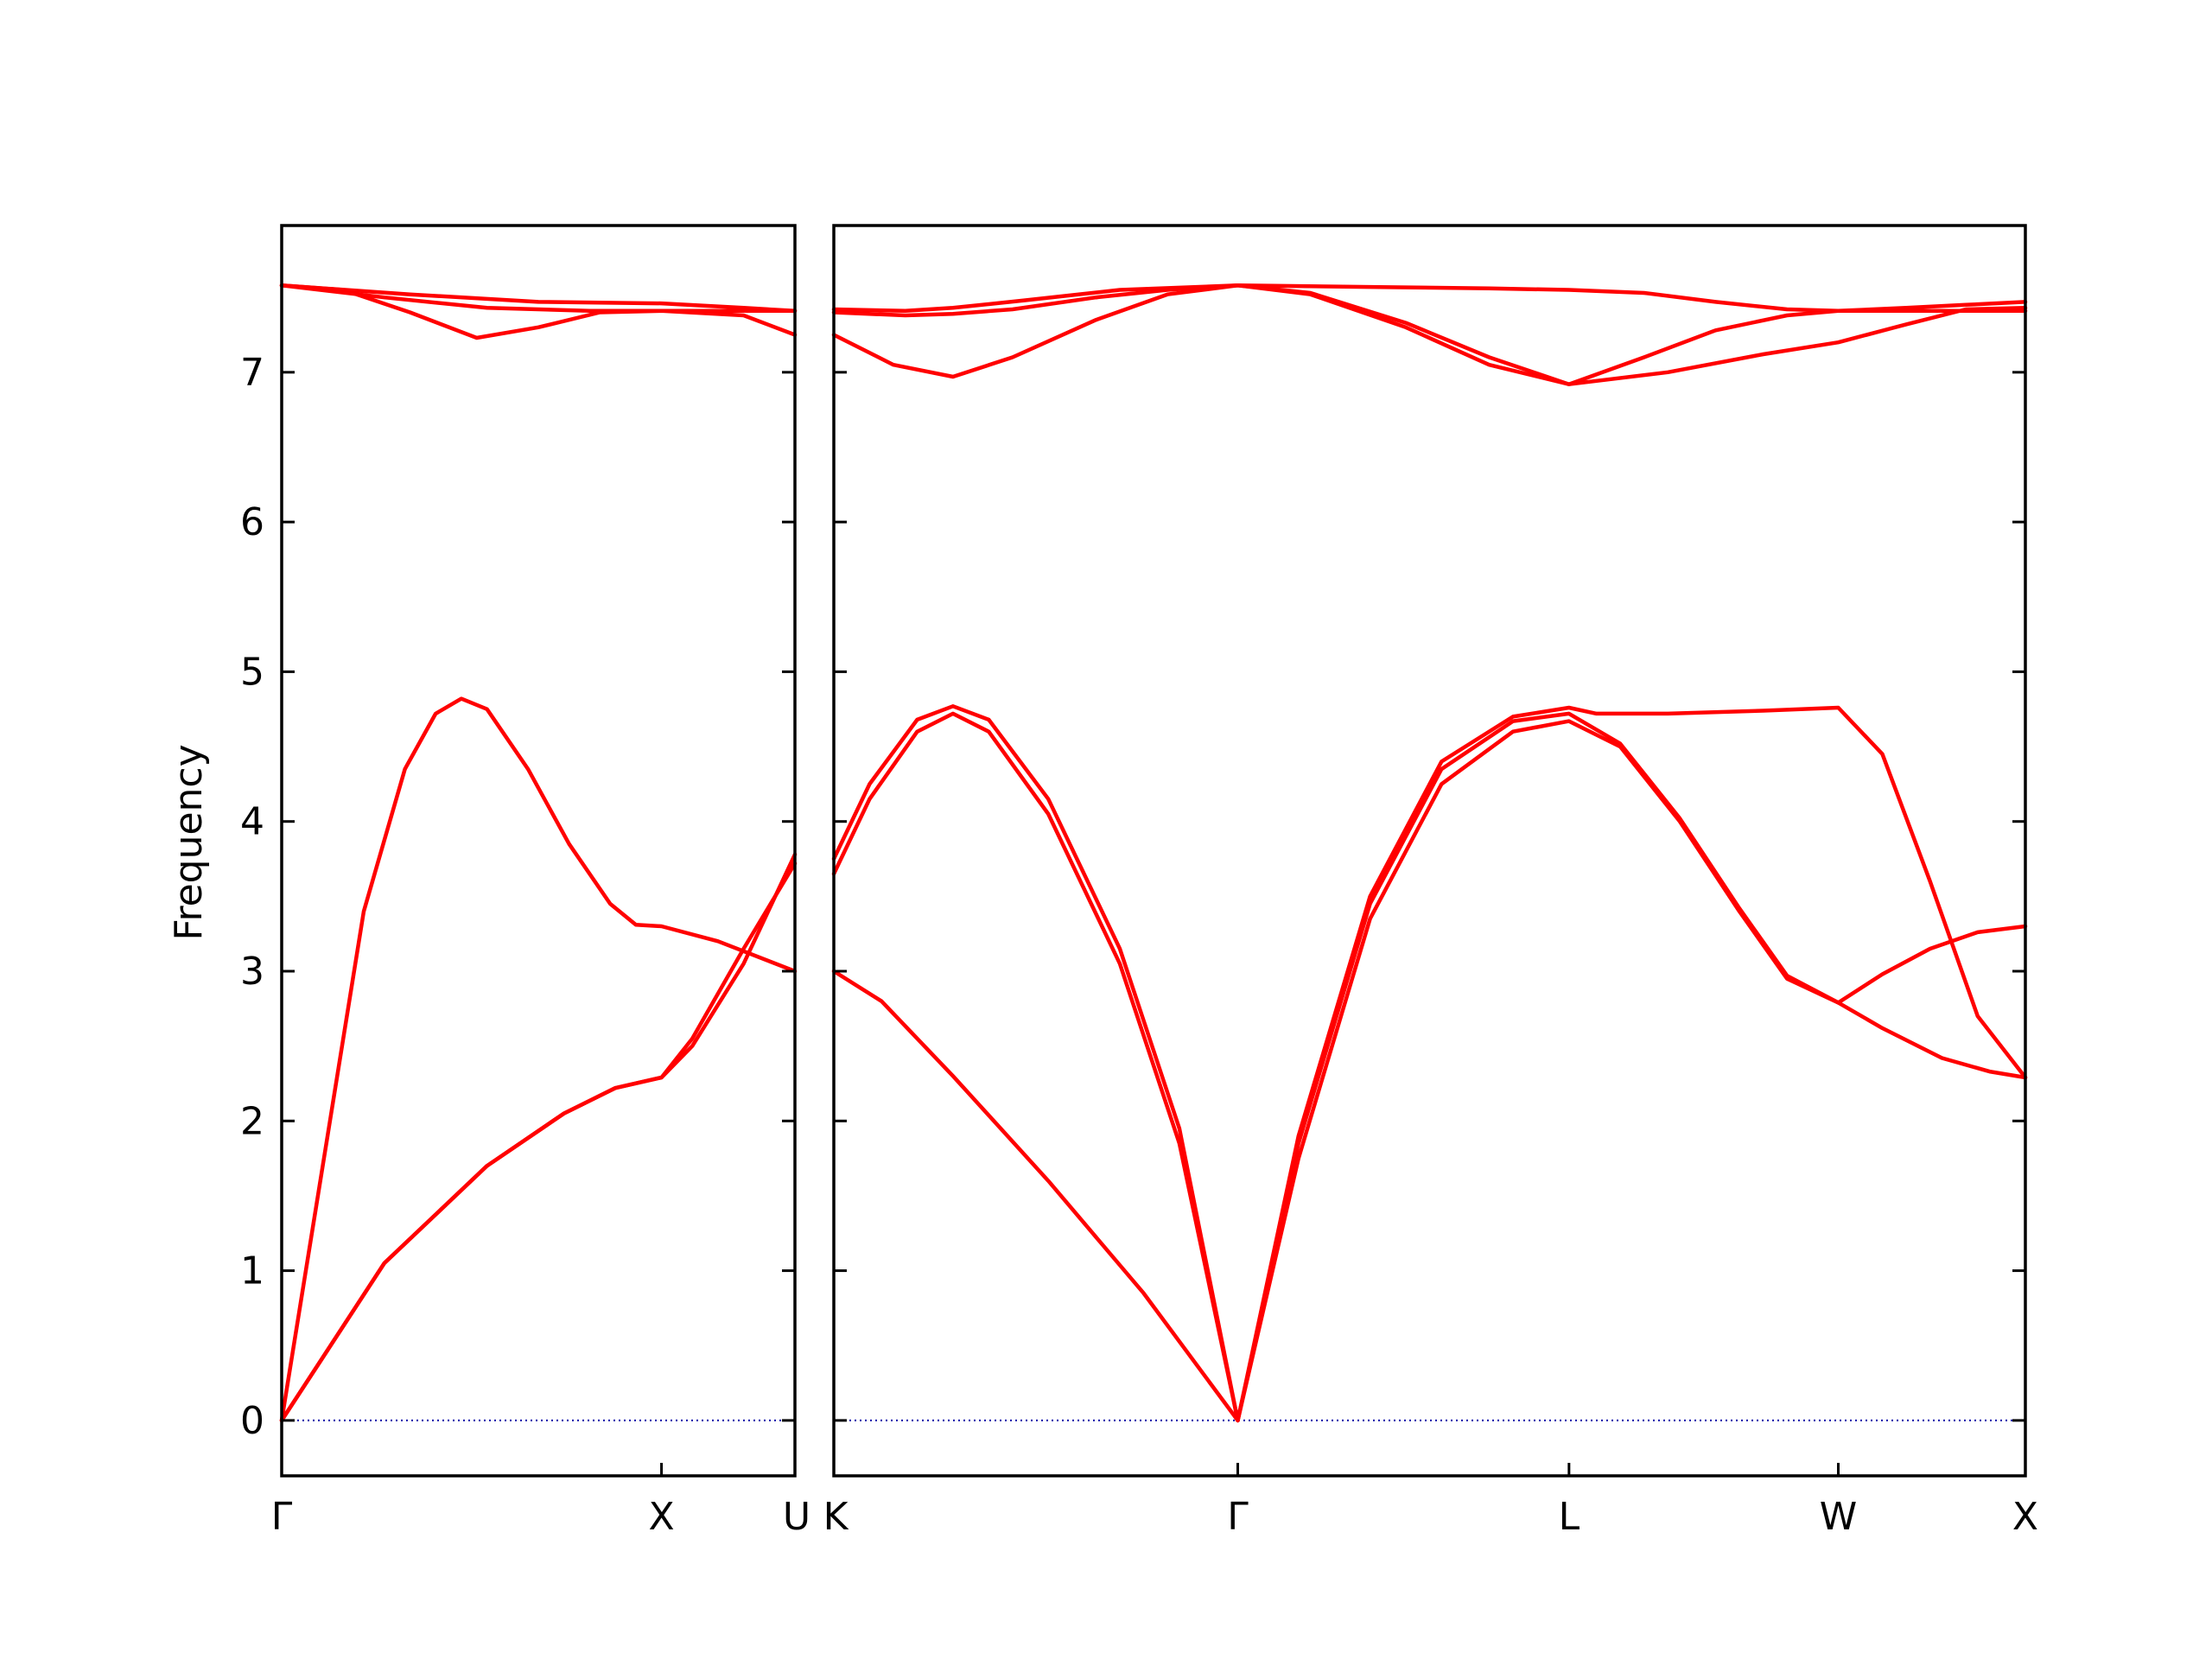 The height and width of the screenshot is (1659, 2212). I want to click on y-tick-label: 0, so click(252, 1421).